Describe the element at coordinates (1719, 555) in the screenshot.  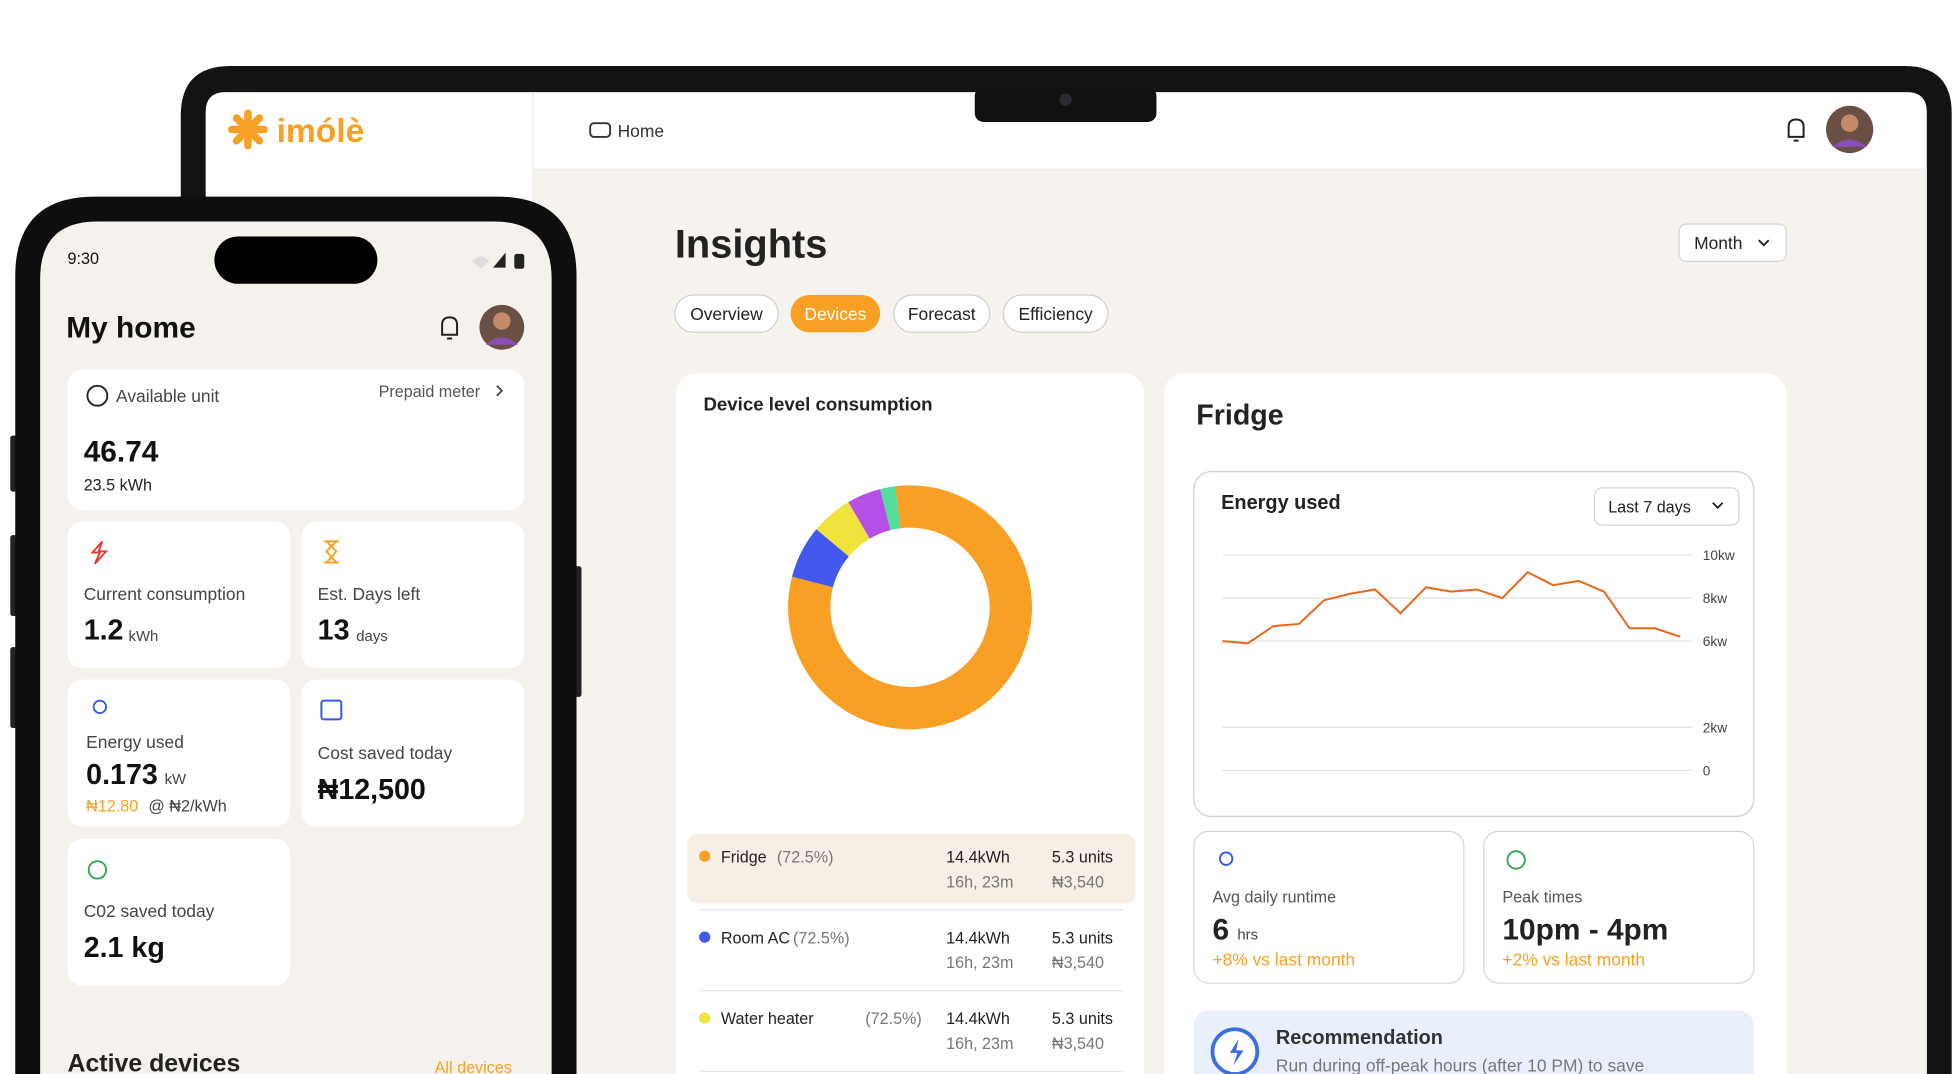
I see `y-tick-label: 10kw` at that location.